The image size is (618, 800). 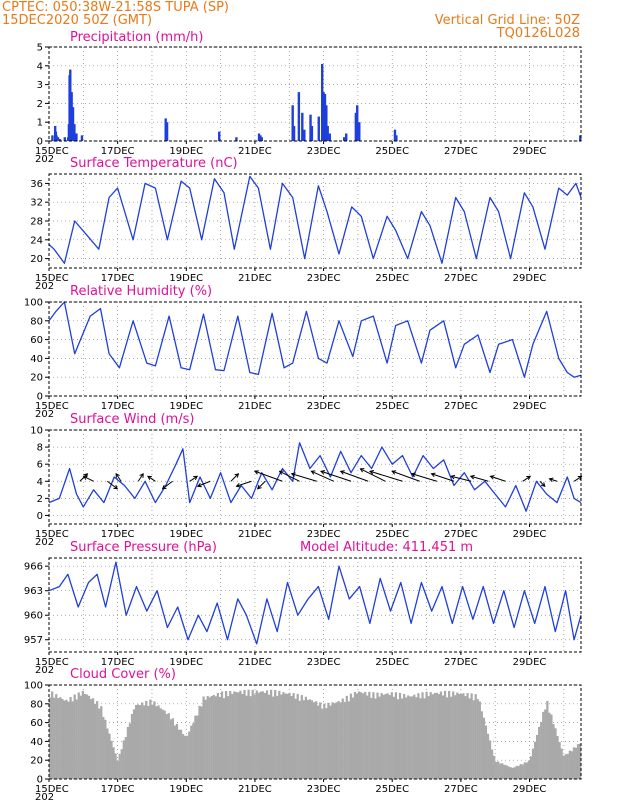 I want to click on x-tick-label: 25DEC, so click(x=392, y=151).